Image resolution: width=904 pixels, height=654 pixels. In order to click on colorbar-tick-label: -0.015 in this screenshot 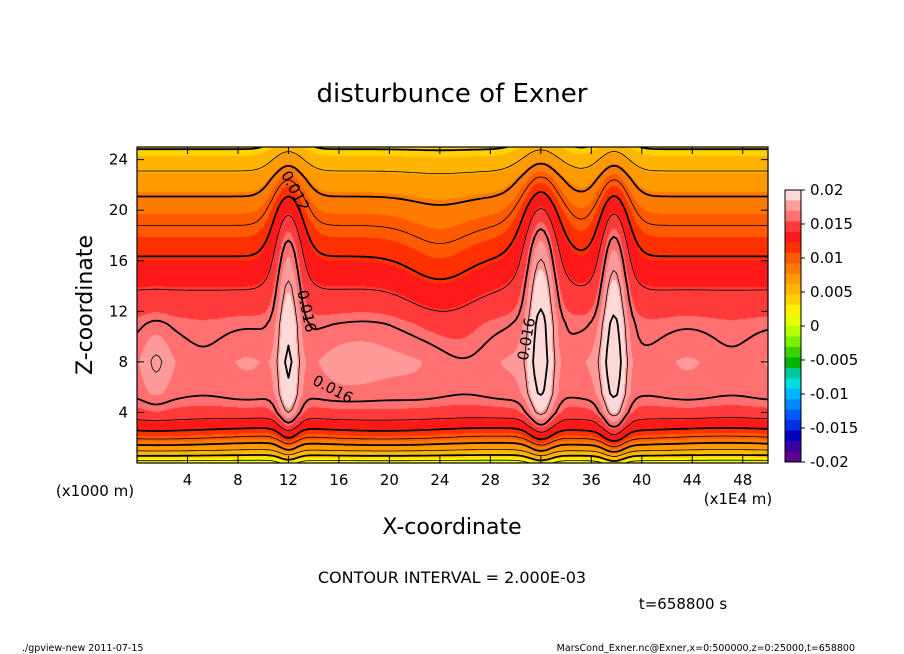, I will do `click(834, 428)`.